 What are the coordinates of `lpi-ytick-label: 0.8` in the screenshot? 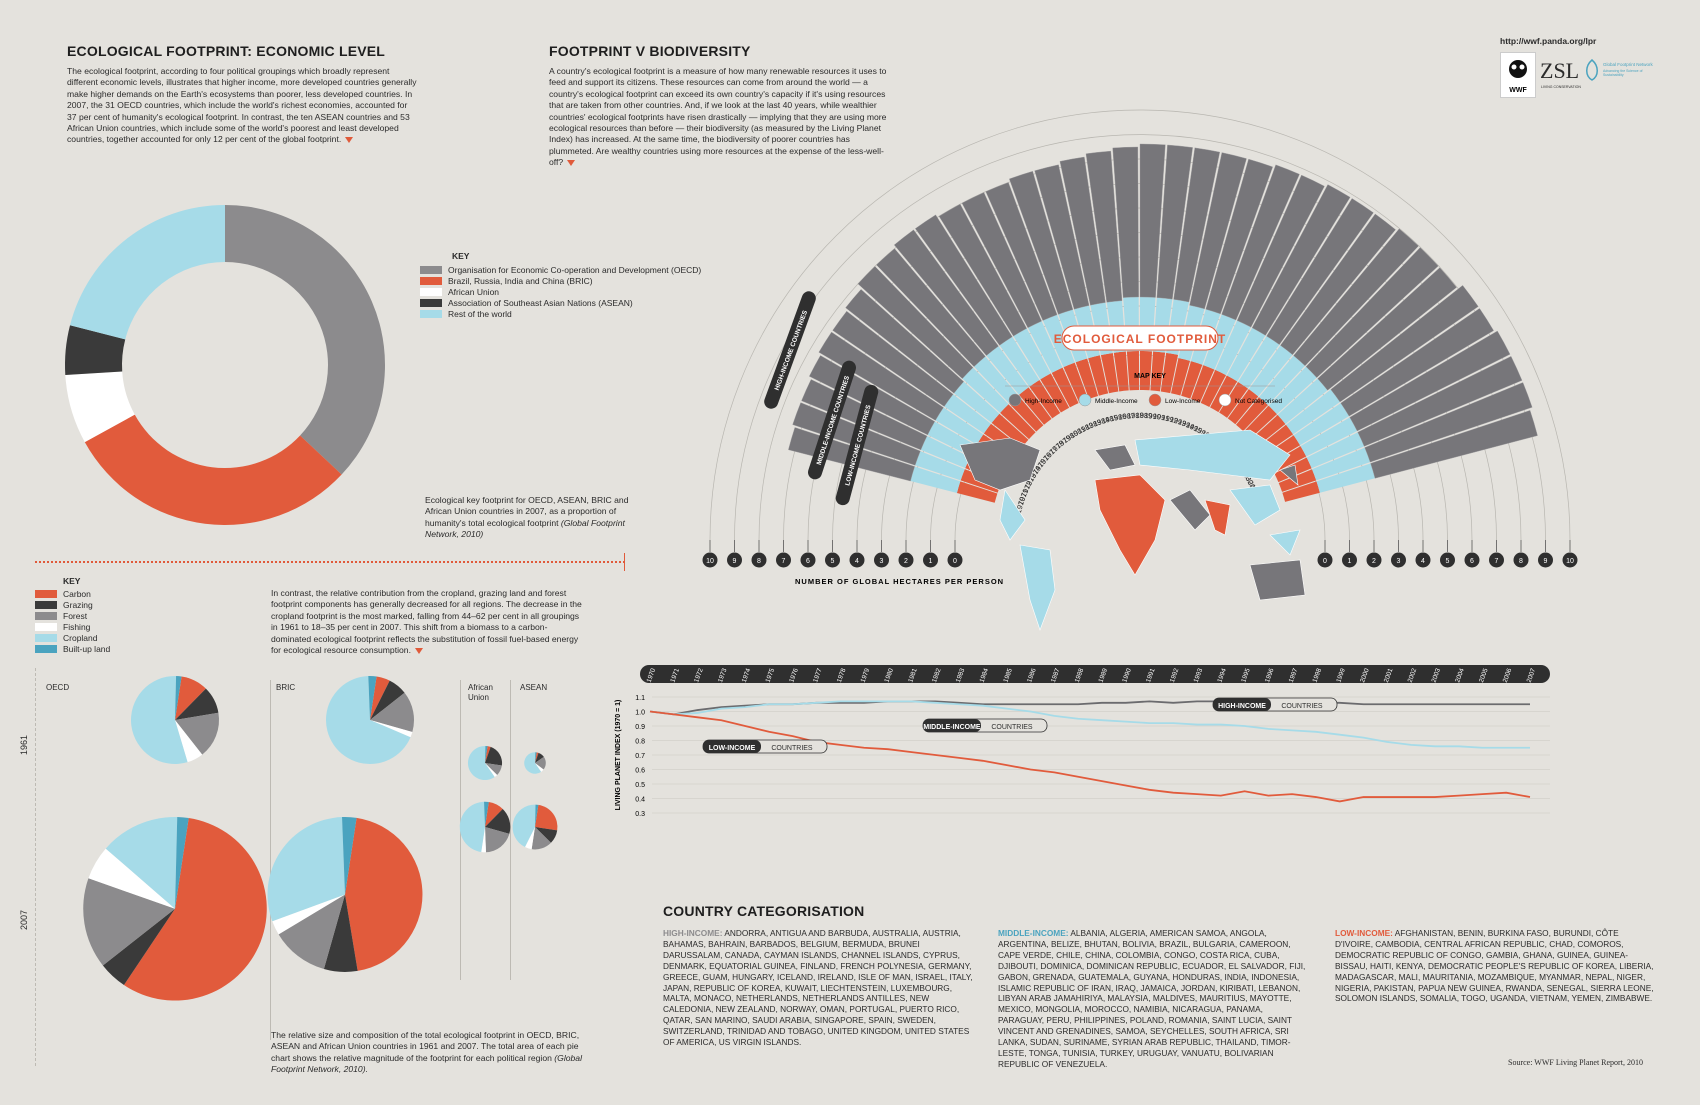 It's located at (640, 742).